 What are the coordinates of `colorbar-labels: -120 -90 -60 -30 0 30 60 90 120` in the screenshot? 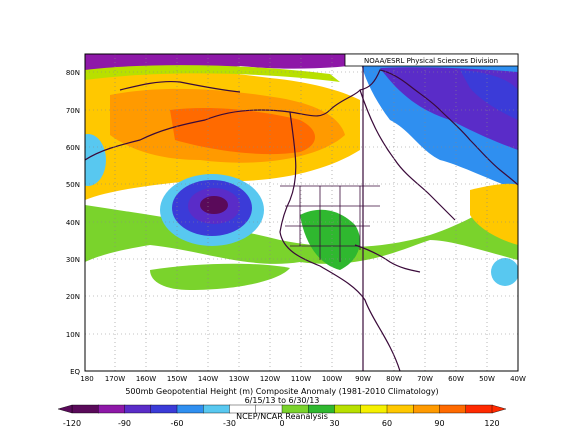 It's located at (281, 423).